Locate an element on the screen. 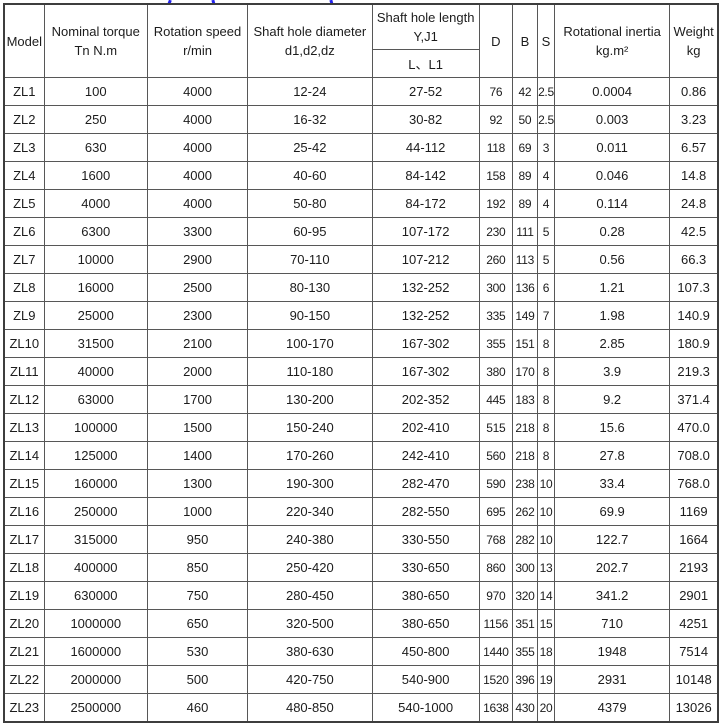 The image size is (723, 723). cell-nominal_torque: 40000 is located at coordinates (95, 371).